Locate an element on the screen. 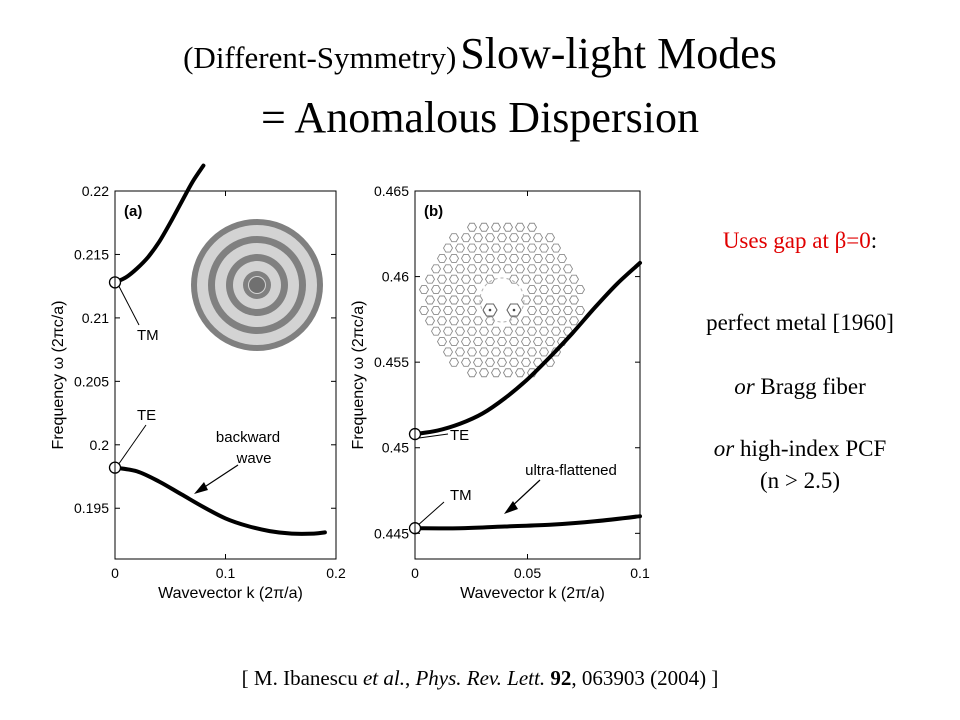 This screenshot has width=960, height=720. backward-arrow-head is located at coordinates (201, 488).